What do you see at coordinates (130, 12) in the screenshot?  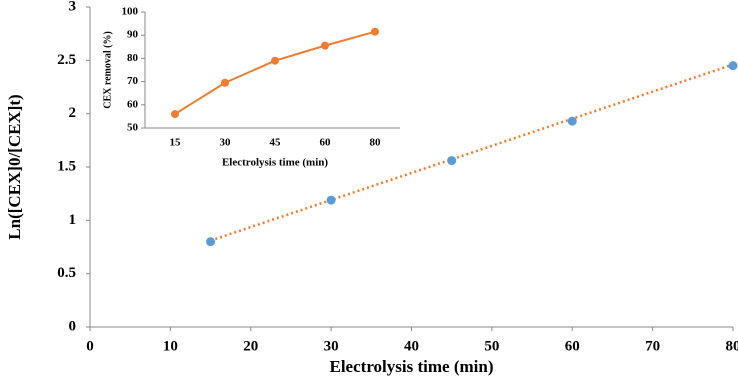 I see `y-tick-label: 100` at bounding box center [130, 12].